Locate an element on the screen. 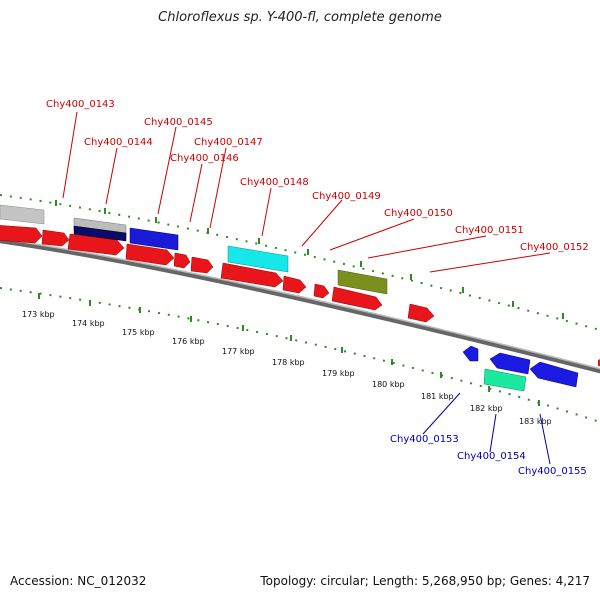  kbp-label: 179 kbp is located at coordinates (338, 373).